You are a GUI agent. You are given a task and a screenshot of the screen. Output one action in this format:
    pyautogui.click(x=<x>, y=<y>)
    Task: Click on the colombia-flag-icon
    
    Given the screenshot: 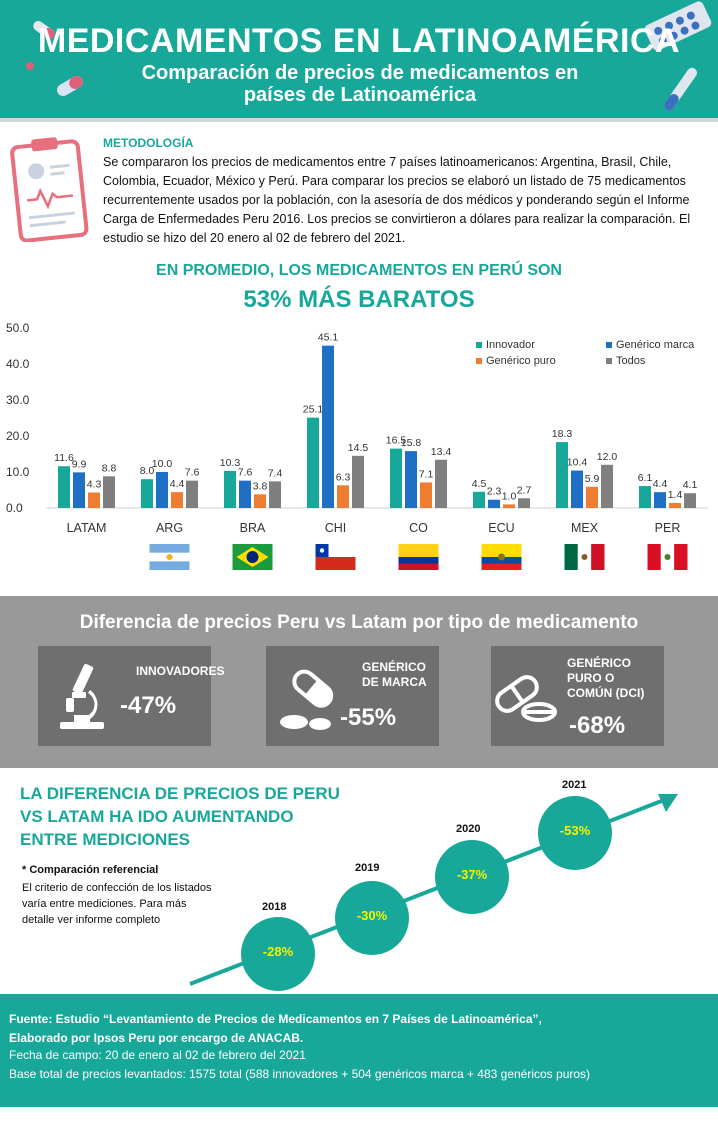 What is the action you would take?
    pyautogui.click(x=418, y=557)
    